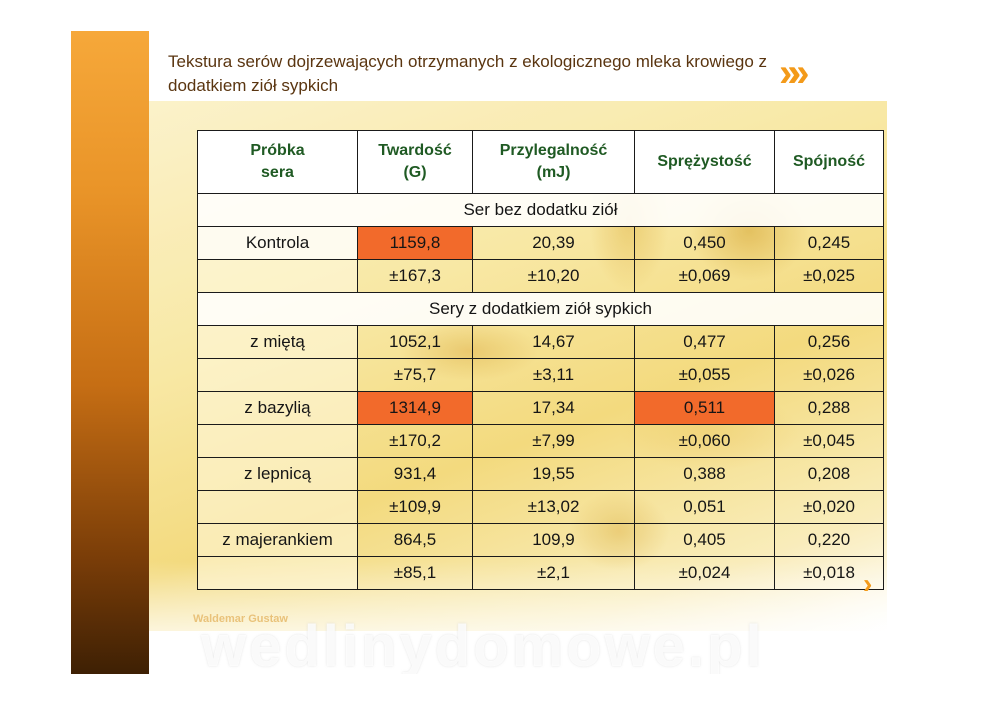 The height and width of the screenshot is (707, 1000). Describe the element at coordinates (829, 375) in the screenshot. I see `cohesiveness-sd: ±0,026` at that location.